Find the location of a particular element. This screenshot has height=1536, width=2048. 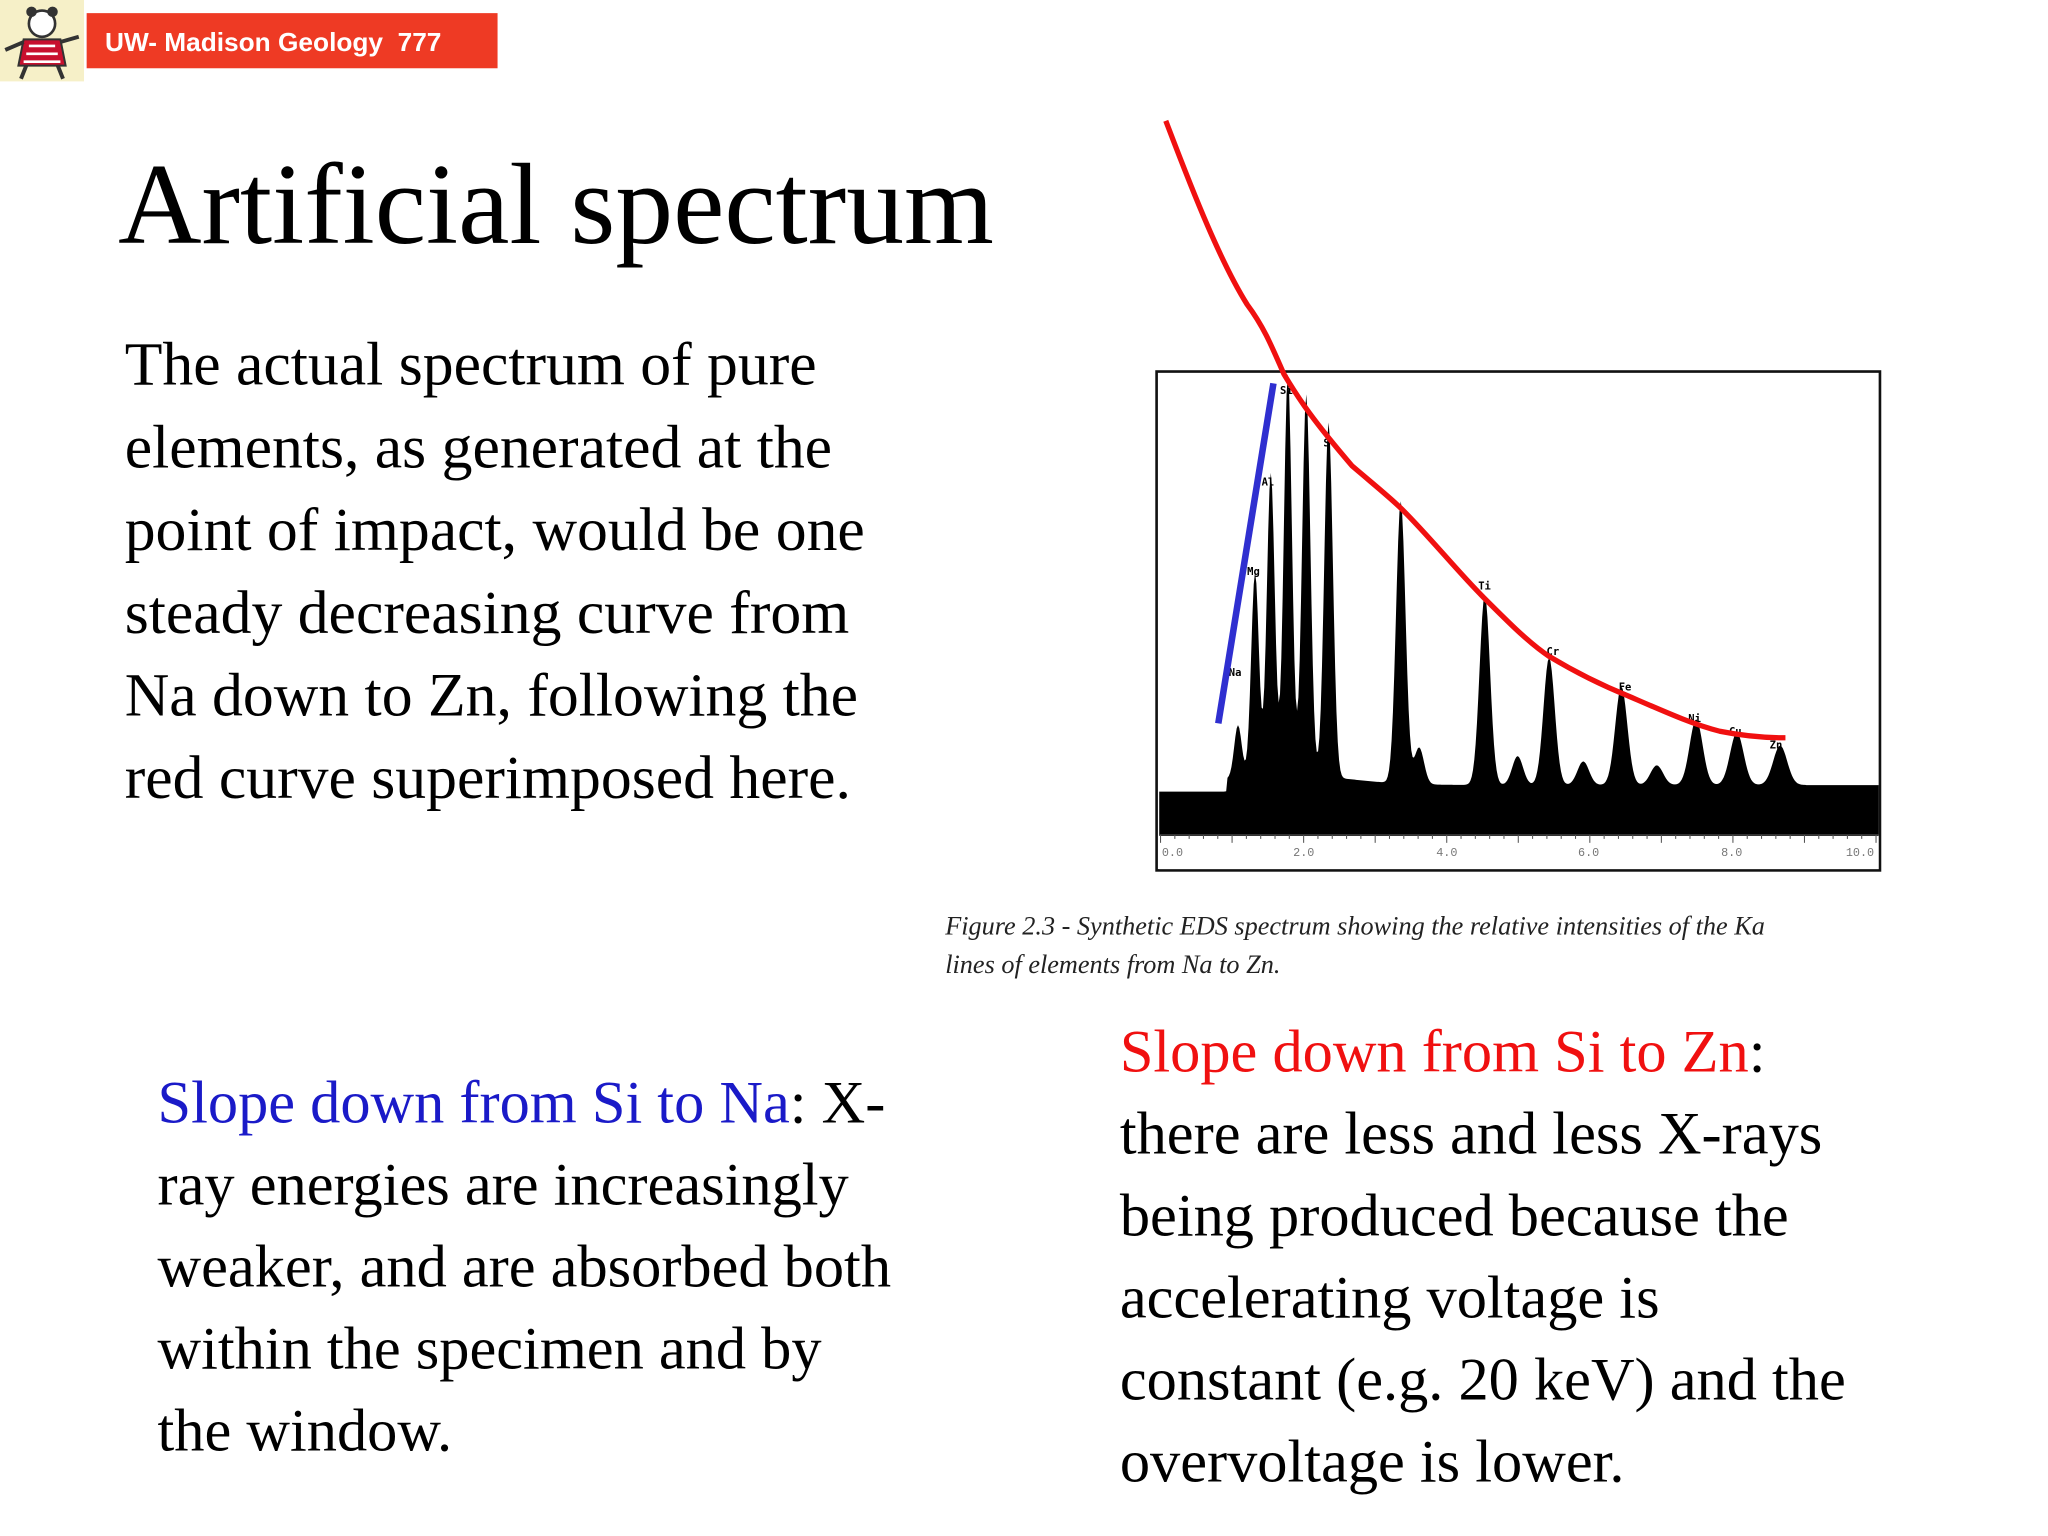

note-line: overvoltage is lower. is located at coordinates (1372, 1462).